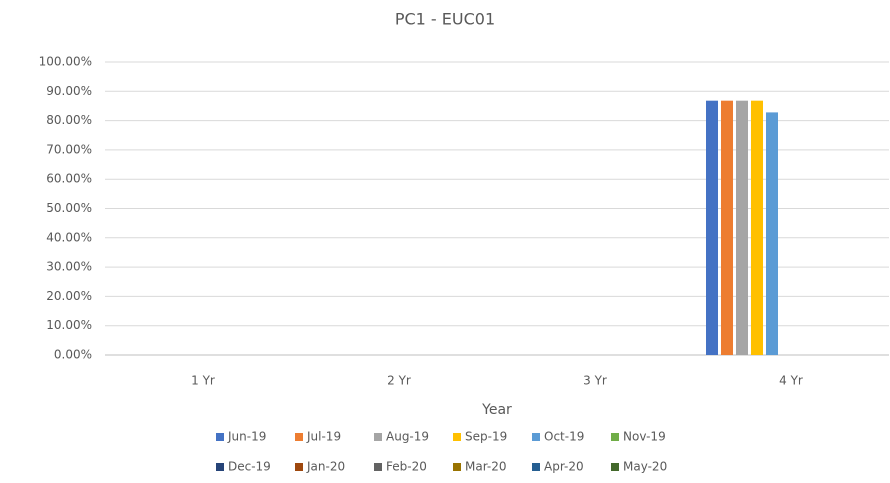 The width and height of the screenshot is (890, 483). What do you see at coordinates (407, 437) in the screenshot?
I see `legend-label: Aug-19` at bounding box center [407, 437].